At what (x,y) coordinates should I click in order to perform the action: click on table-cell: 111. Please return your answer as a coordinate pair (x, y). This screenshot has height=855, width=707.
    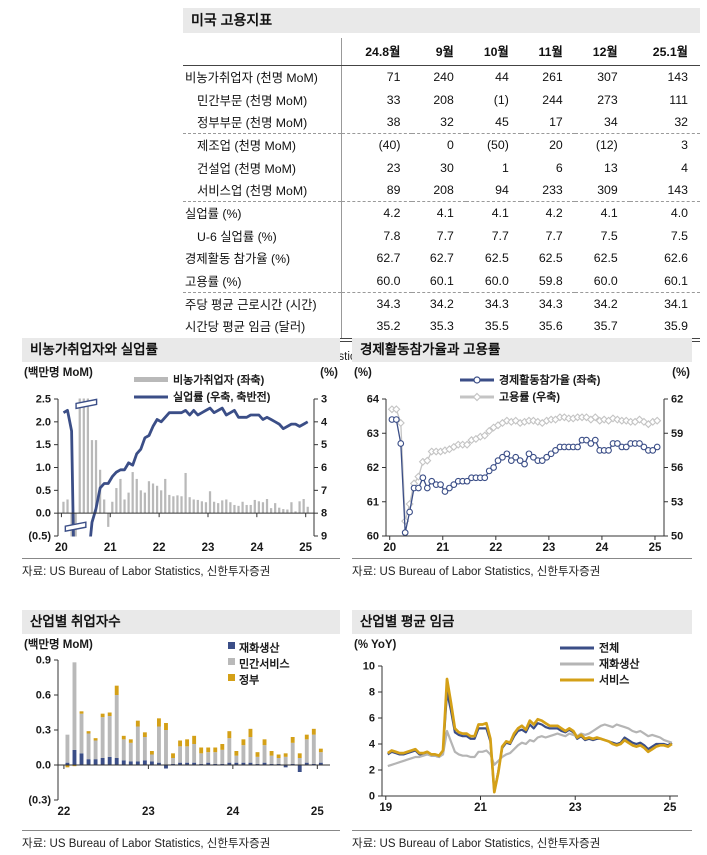
    Looking at the image, I should click on (678, 99).